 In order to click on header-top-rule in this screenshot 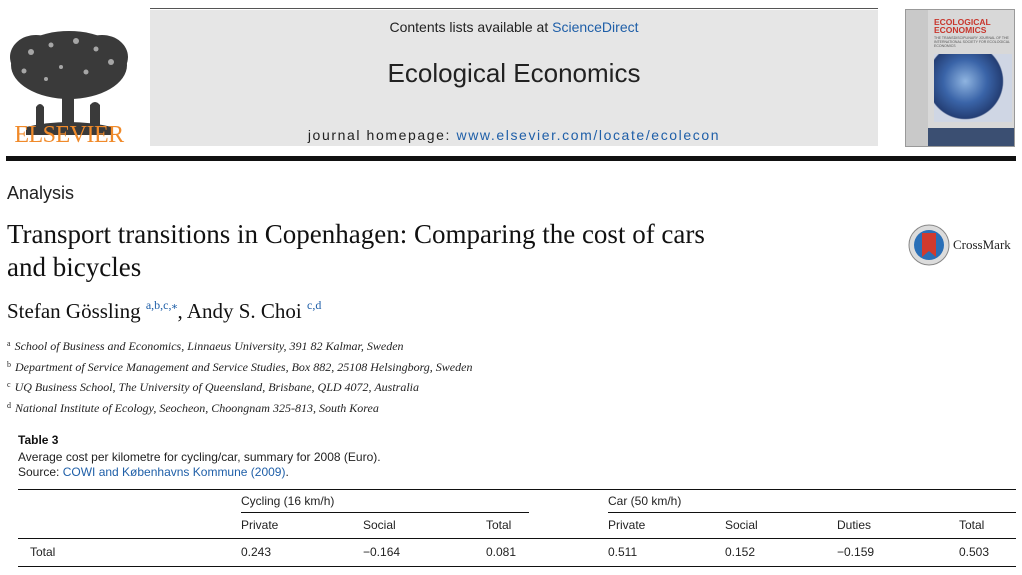, I will do `click(514, 8)`.